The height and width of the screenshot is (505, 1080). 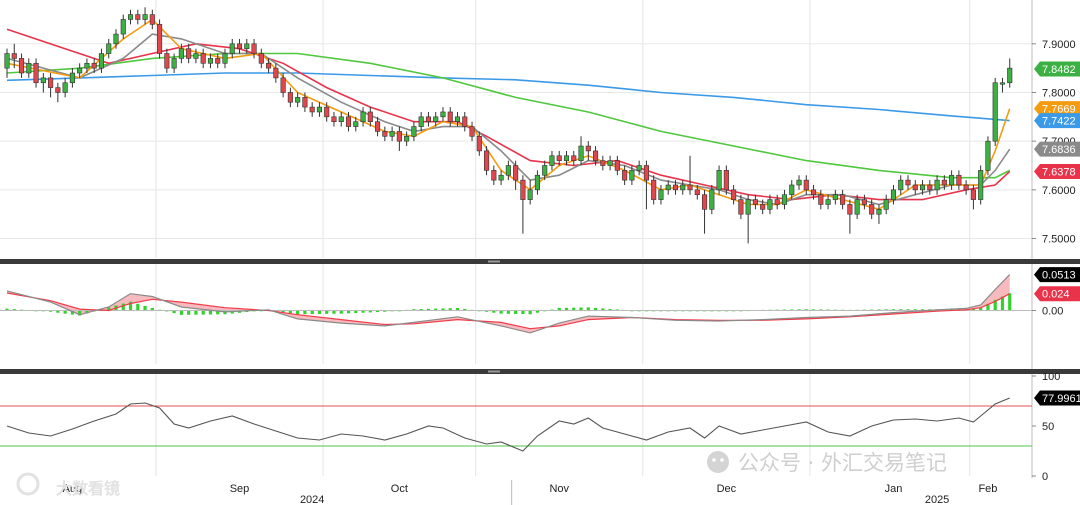 What do you see at coordinates (1059, 172) in the screenshot?
I see `value-tag-label: 7.6378` at bounding box center [1059, 172].